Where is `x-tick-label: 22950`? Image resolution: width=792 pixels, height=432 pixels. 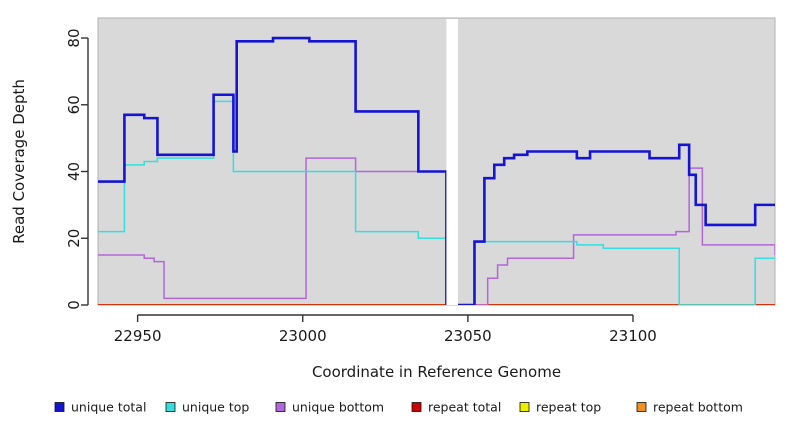
x-tick-label: 22950 is located at coordinates (138, 336).